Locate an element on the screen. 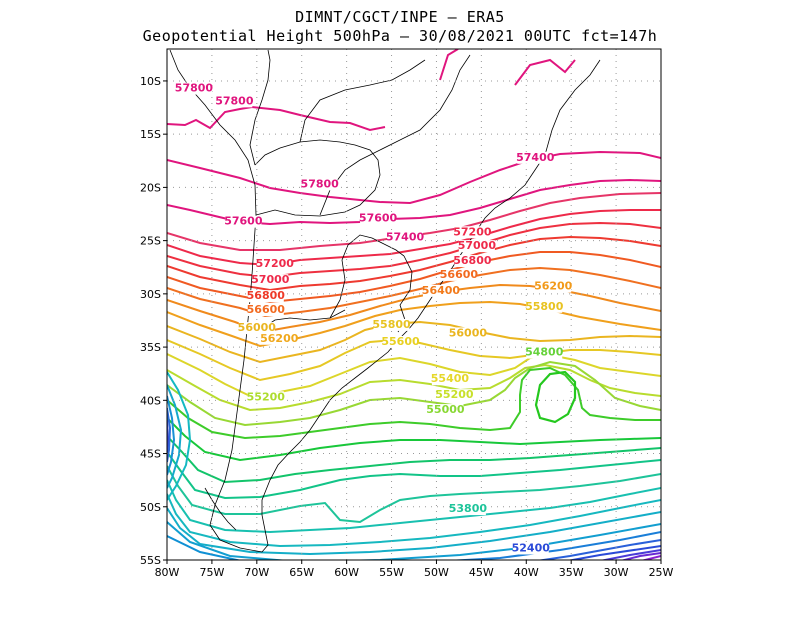  x-tick-label: 45W is located at coordinates (481, 572).